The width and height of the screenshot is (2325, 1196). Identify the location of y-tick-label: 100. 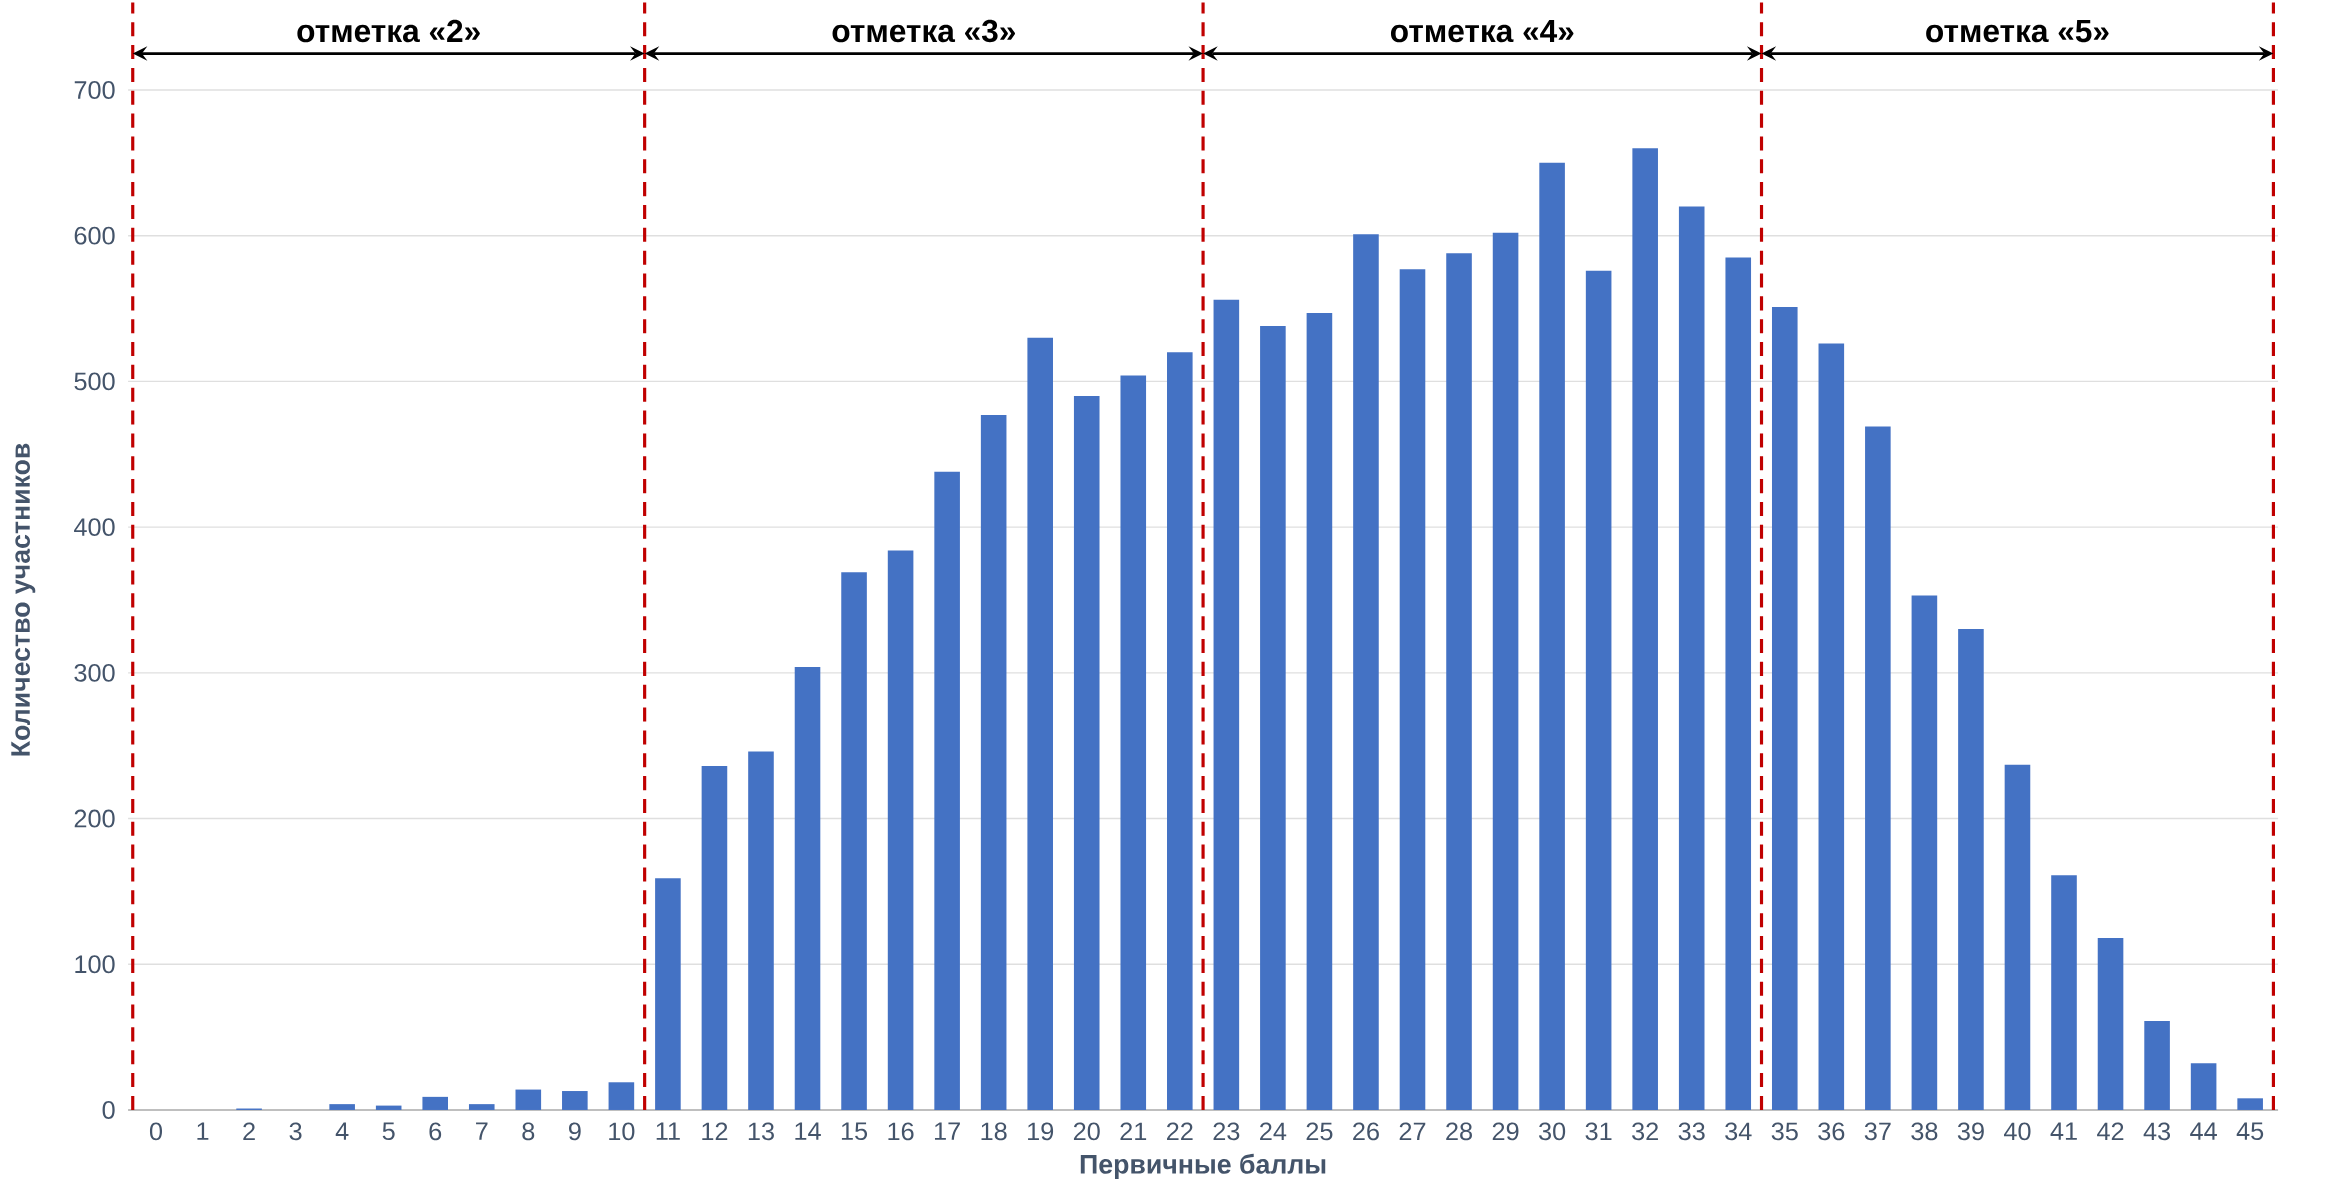
(95, 964).